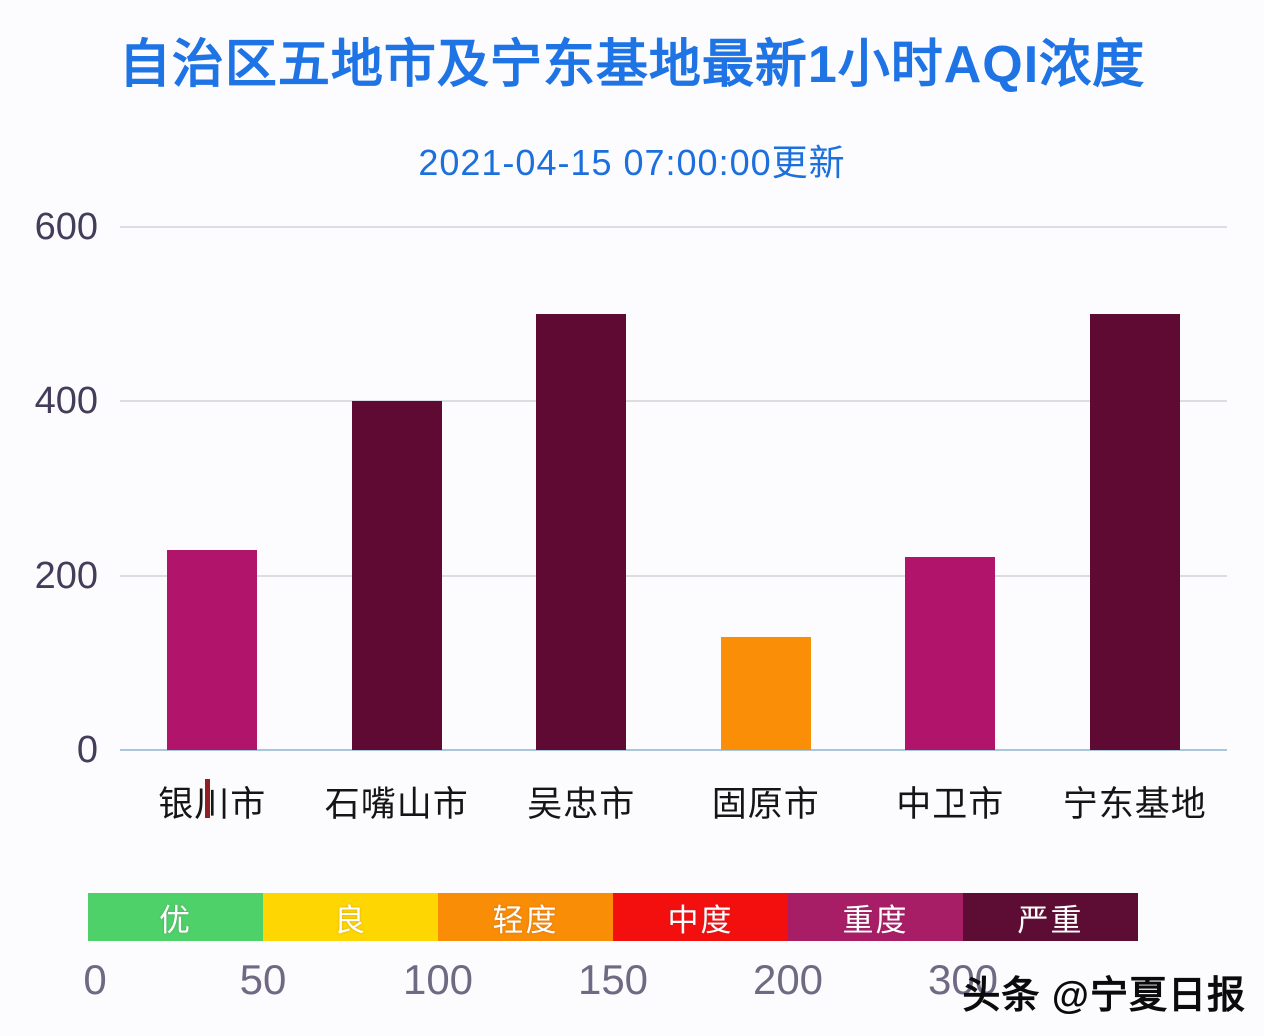  Describe the element at coordinates (950, 525) in the screenshot. I see `bar-group: 中卫市` at that location.